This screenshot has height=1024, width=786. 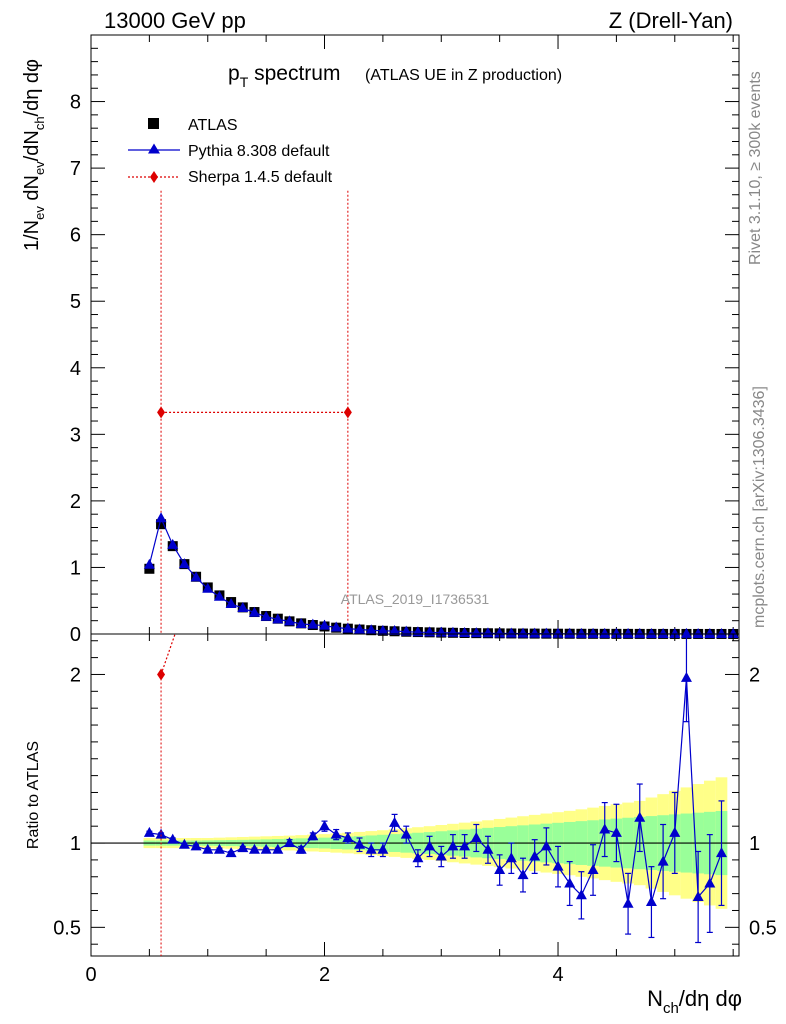 What do you see at coordinates (75, 302) in the screenshot?
I see `main-y-tick-label: 5` at bounding box center [75, 302].